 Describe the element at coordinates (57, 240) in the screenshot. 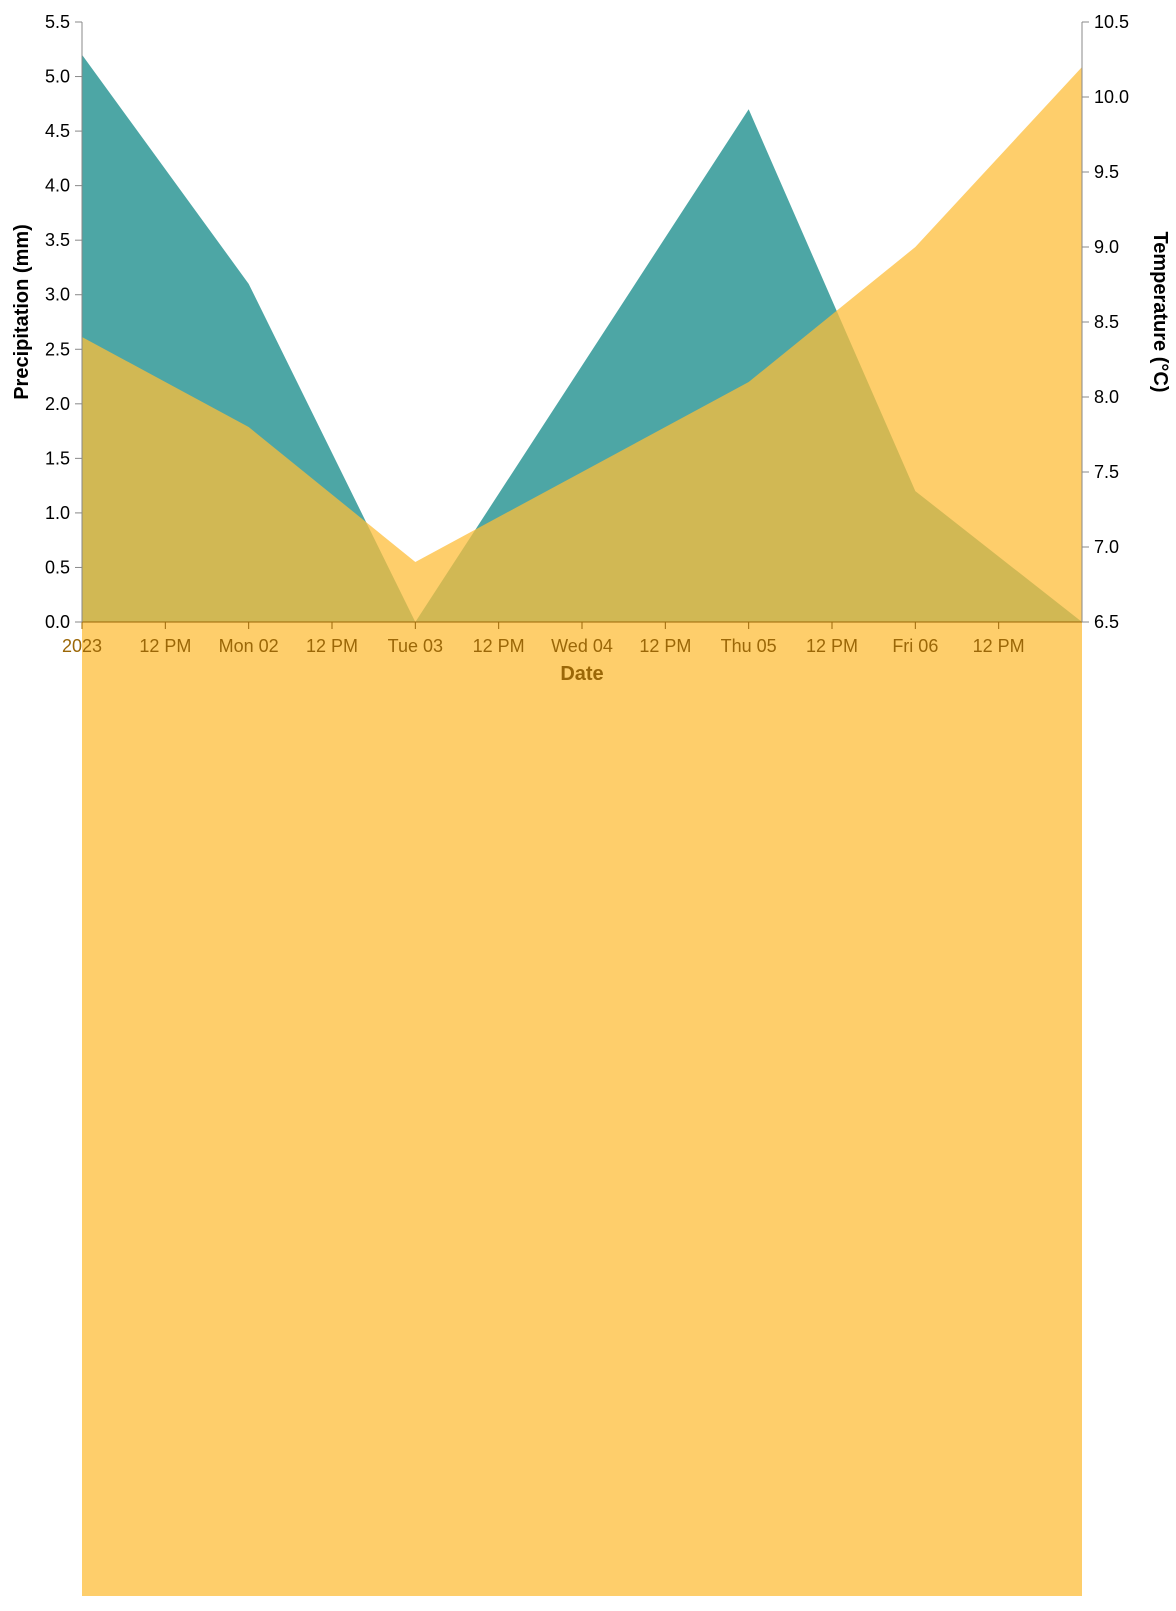

I see `y-left-tick-label: 3.5` at that location.